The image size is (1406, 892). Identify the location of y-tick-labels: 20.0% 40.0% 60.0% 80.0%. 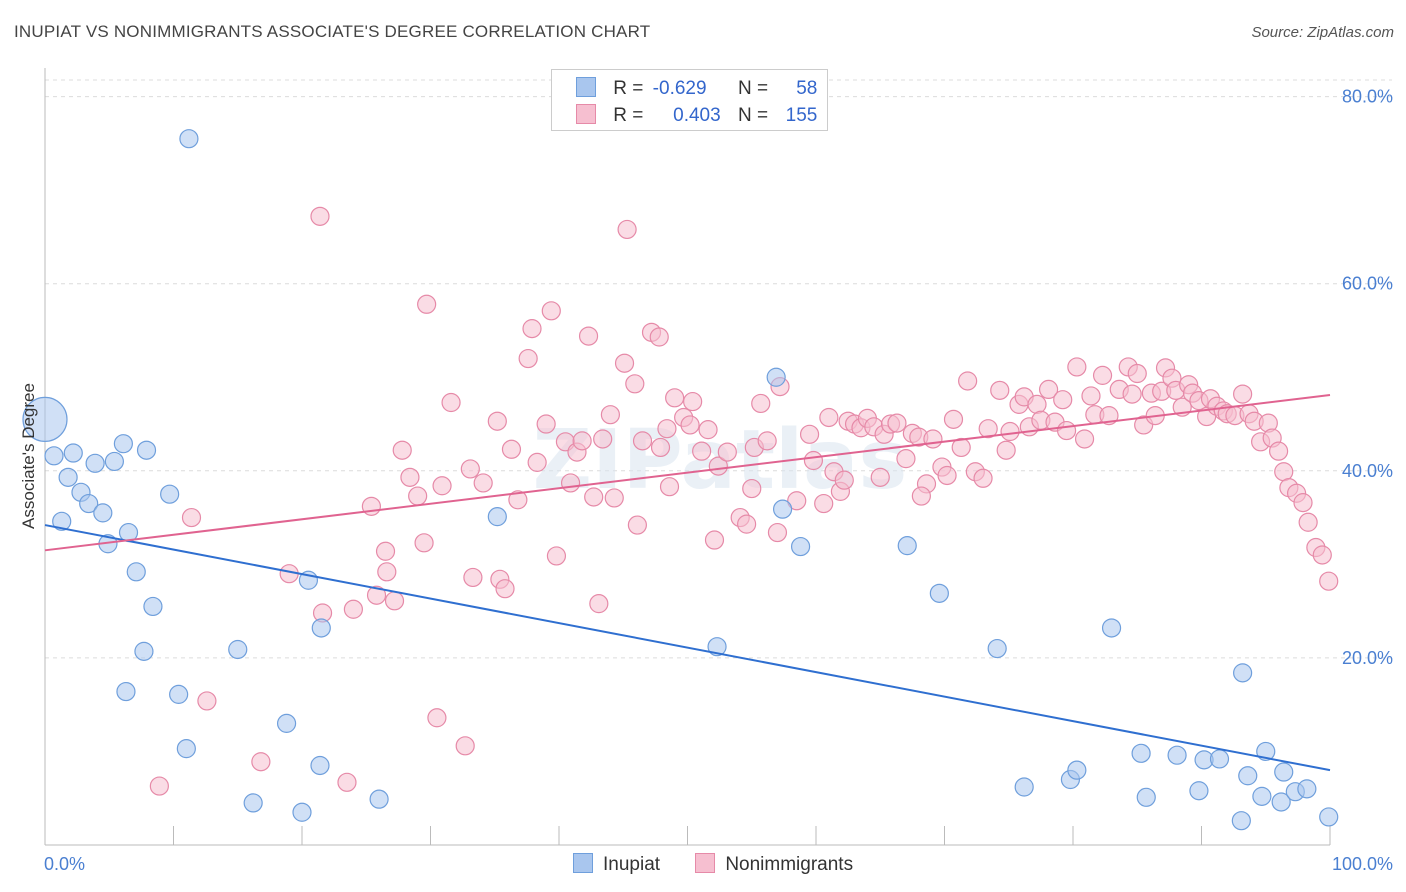
(1367, 377).